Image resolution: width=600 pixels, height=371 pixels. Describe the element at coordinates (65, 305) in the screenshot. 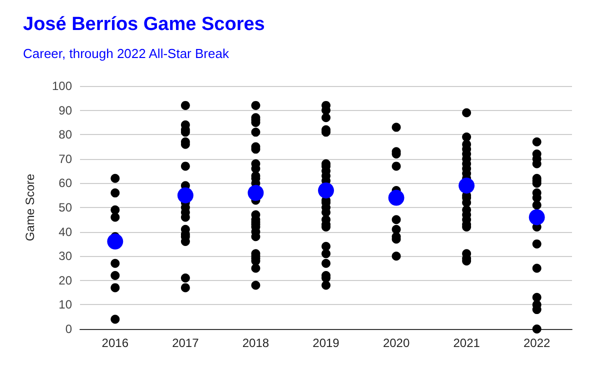

I see `y-tick-label: 10` at that location.